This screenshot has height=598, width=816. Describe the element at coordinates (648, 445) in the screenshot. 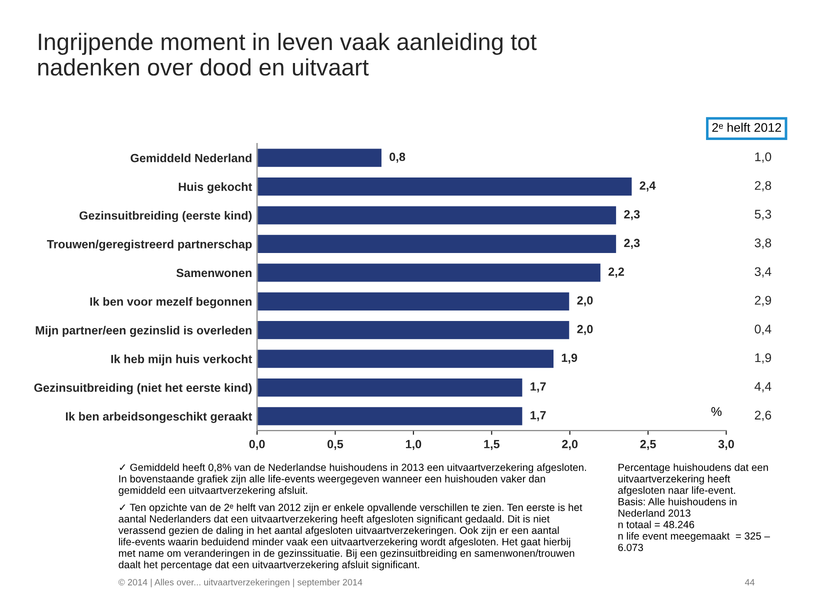

I see `x-tick-label: 2,5` at that location.